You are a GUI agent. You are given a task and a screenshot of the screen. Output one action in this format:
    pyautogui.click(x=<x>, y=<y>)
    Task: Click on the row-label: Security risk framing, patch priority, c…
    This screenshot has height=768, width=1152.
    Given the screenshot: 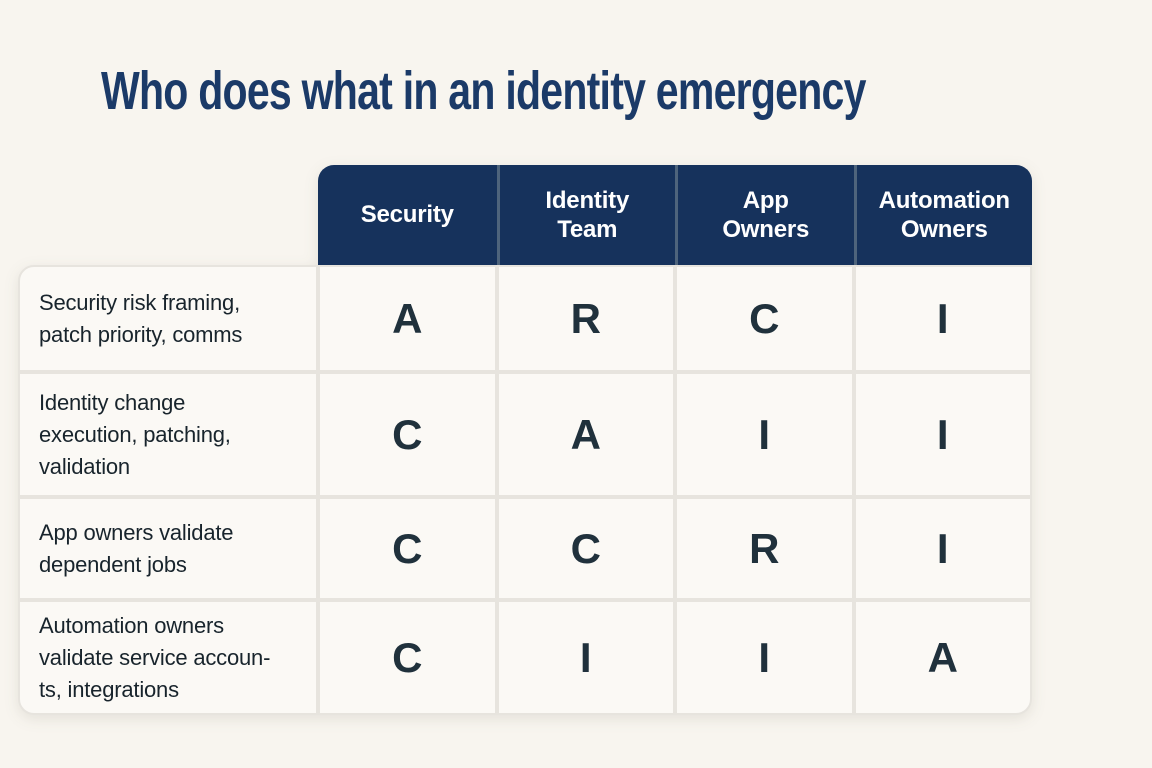 What is the action you would take?
    pyautogui.click(x=168, y=318)
    